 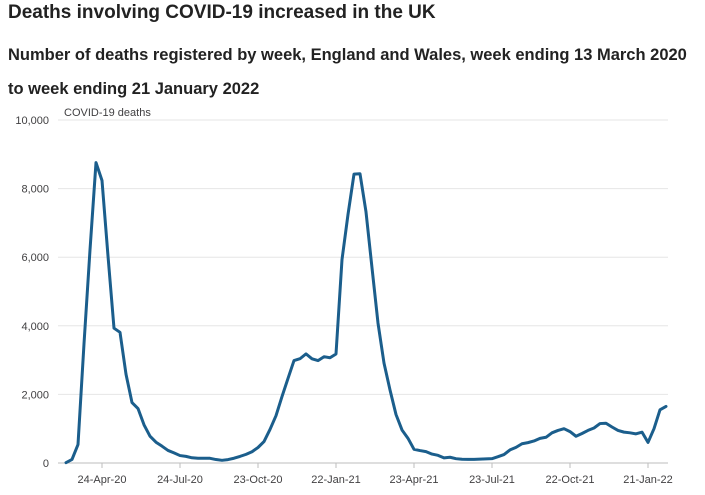 I want to click on y-tick-label: 0, so click(x=46, y=464).